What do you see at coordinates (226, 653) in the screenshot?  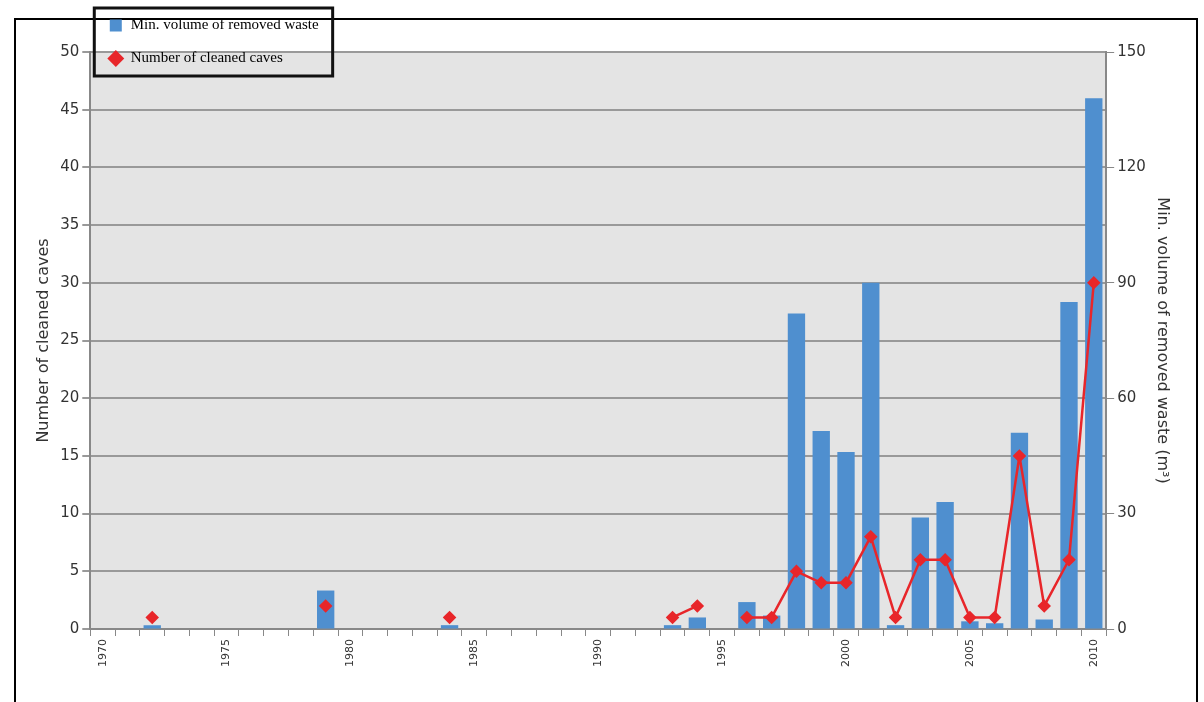 I see `x-tick-label: 1975` at bounding box center [226, 653].